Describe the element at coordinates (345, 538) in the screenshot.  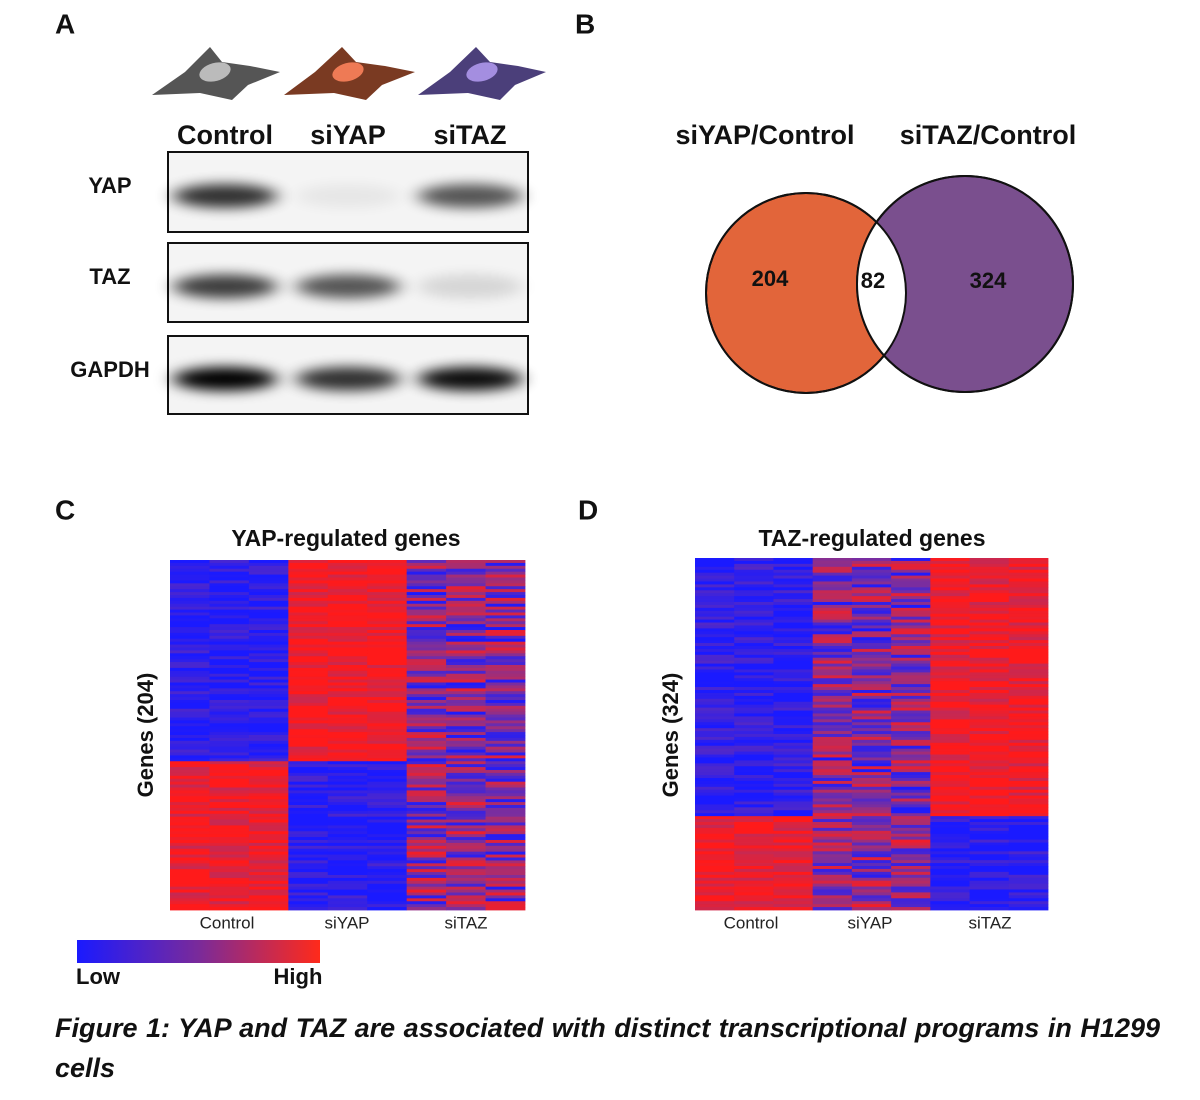
I see `heatmap-title: YAP-regulated genes` at that location.